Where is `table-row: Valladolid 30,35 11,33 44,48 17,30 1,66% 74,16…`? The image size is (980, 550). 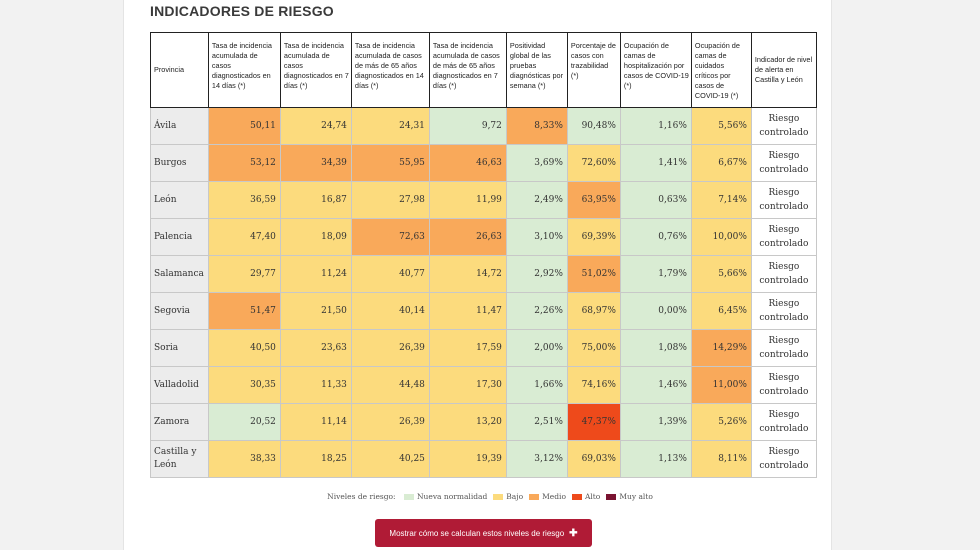 table-row: Valladolid 30,35 11,33 44,48 17,30 1,66% 74,16… is located at coordinates (483, 385).